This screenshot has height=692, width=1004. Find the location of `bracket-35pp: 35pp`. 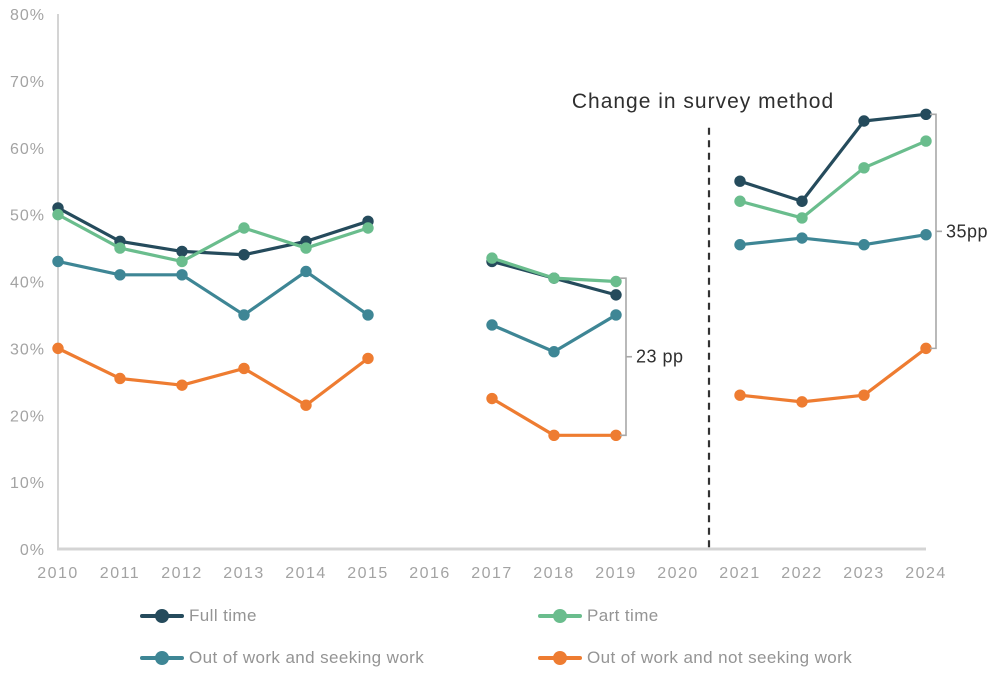

bracket-35pp: 35pp is located at coordinates (959, 231).